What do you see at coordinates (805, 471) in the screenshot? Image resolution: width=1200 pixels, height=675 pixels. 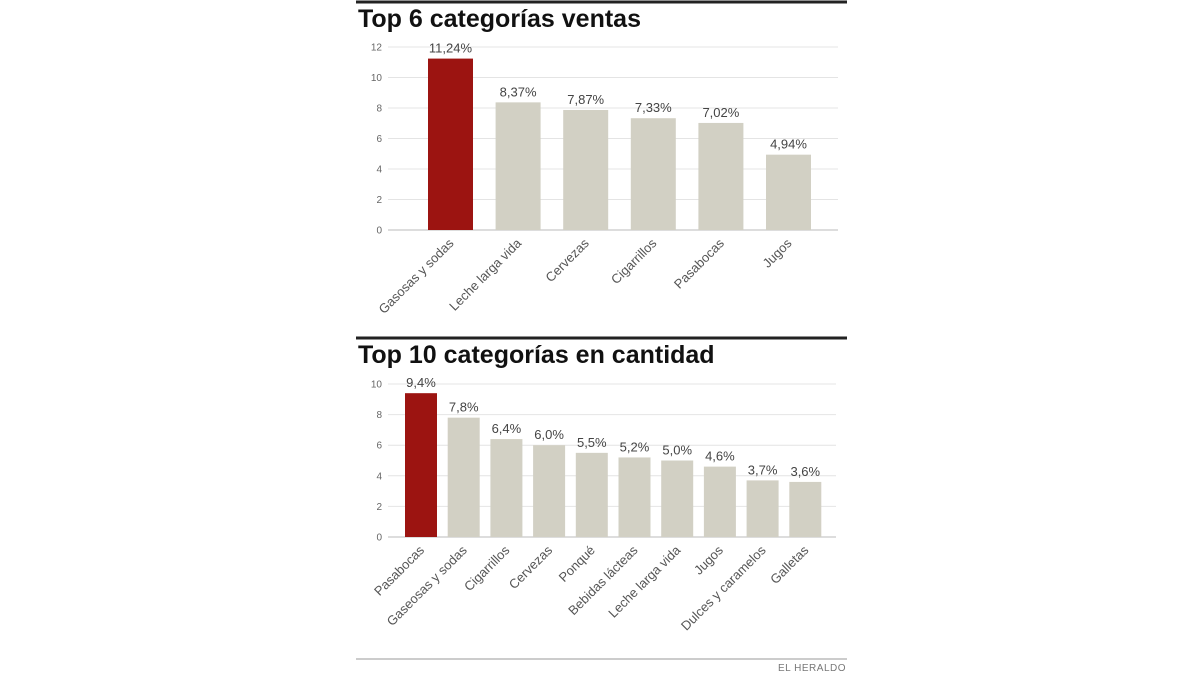 I see `data-label: 3,6%` at bounding box center [805, 471].